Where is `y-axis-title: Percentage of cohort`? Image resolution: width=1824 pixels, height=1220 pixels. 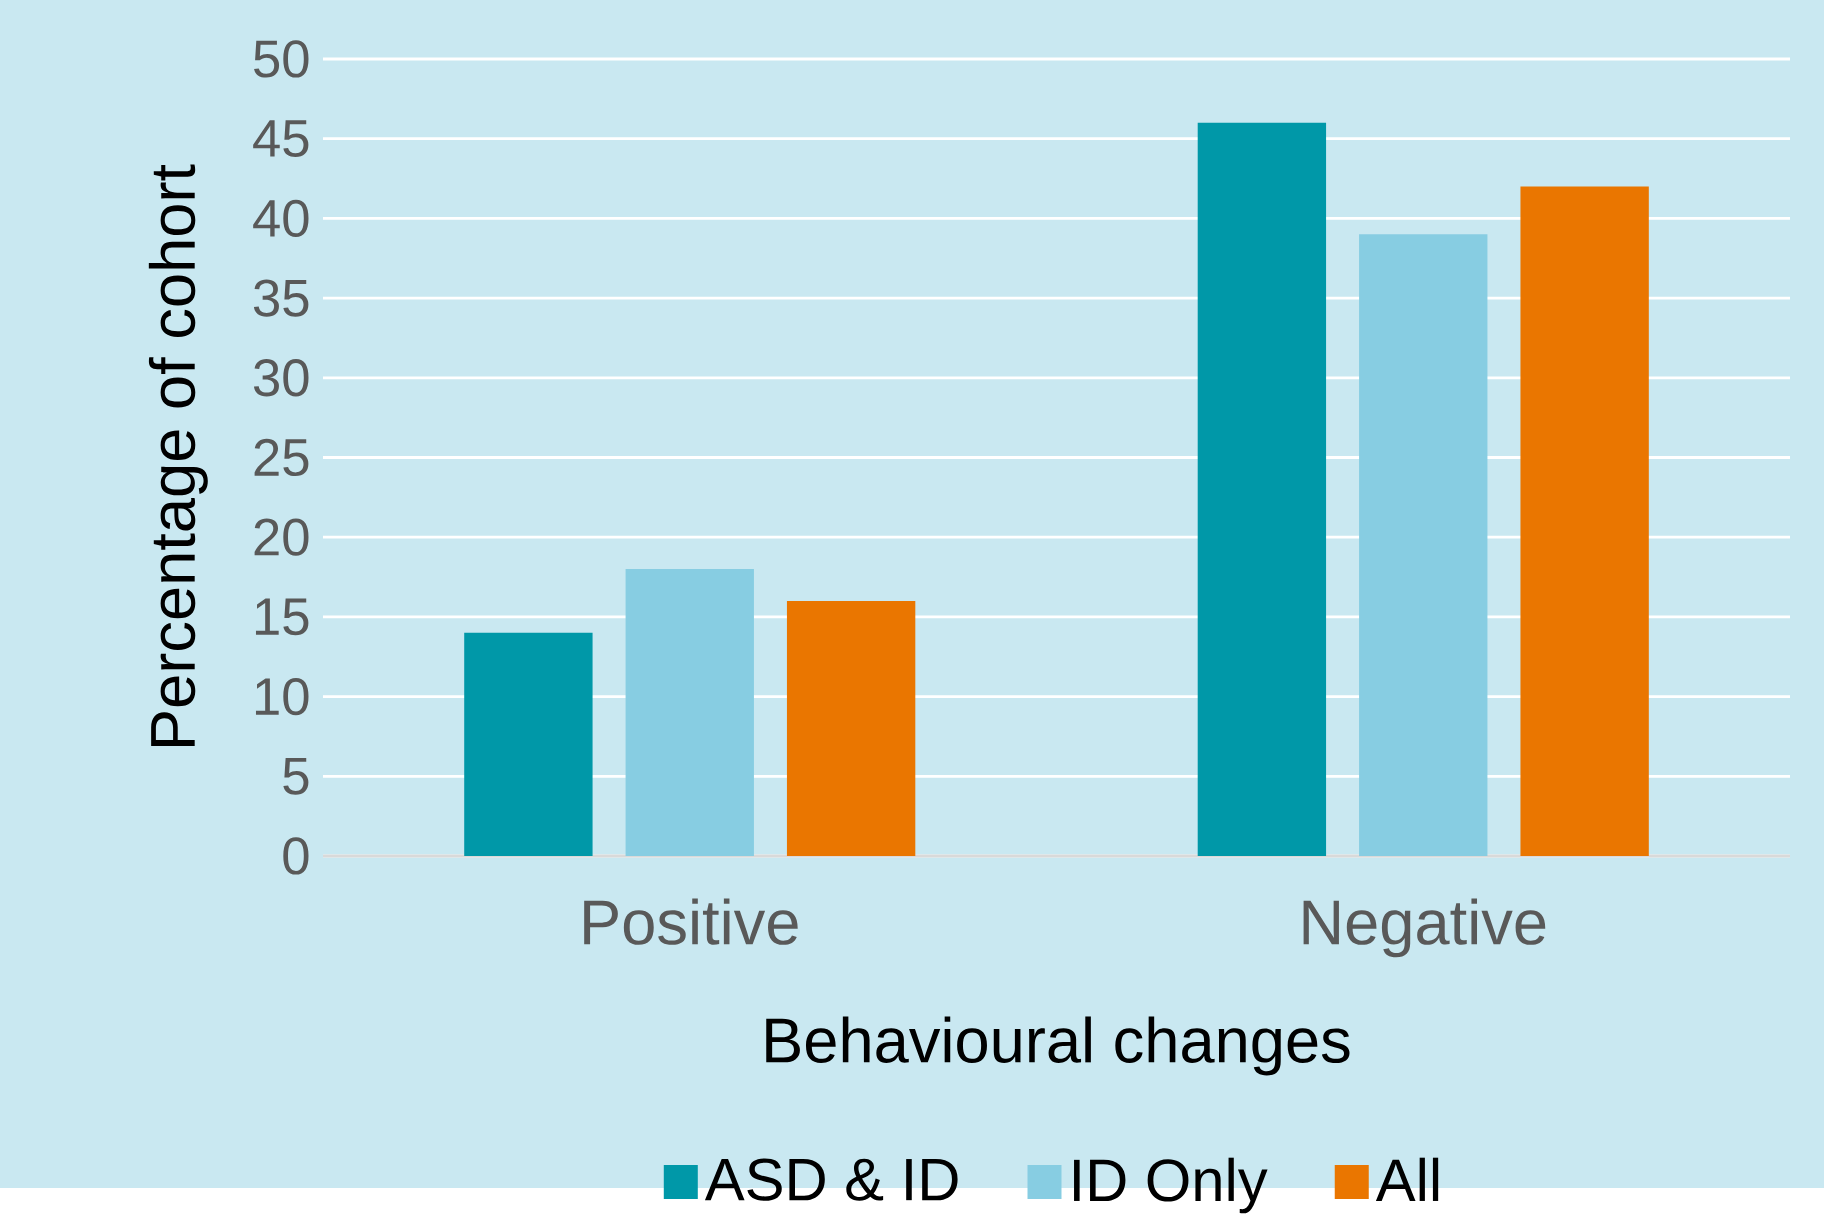 y-axis-title: Percentage of cohort is located at coordinates (178, 455).